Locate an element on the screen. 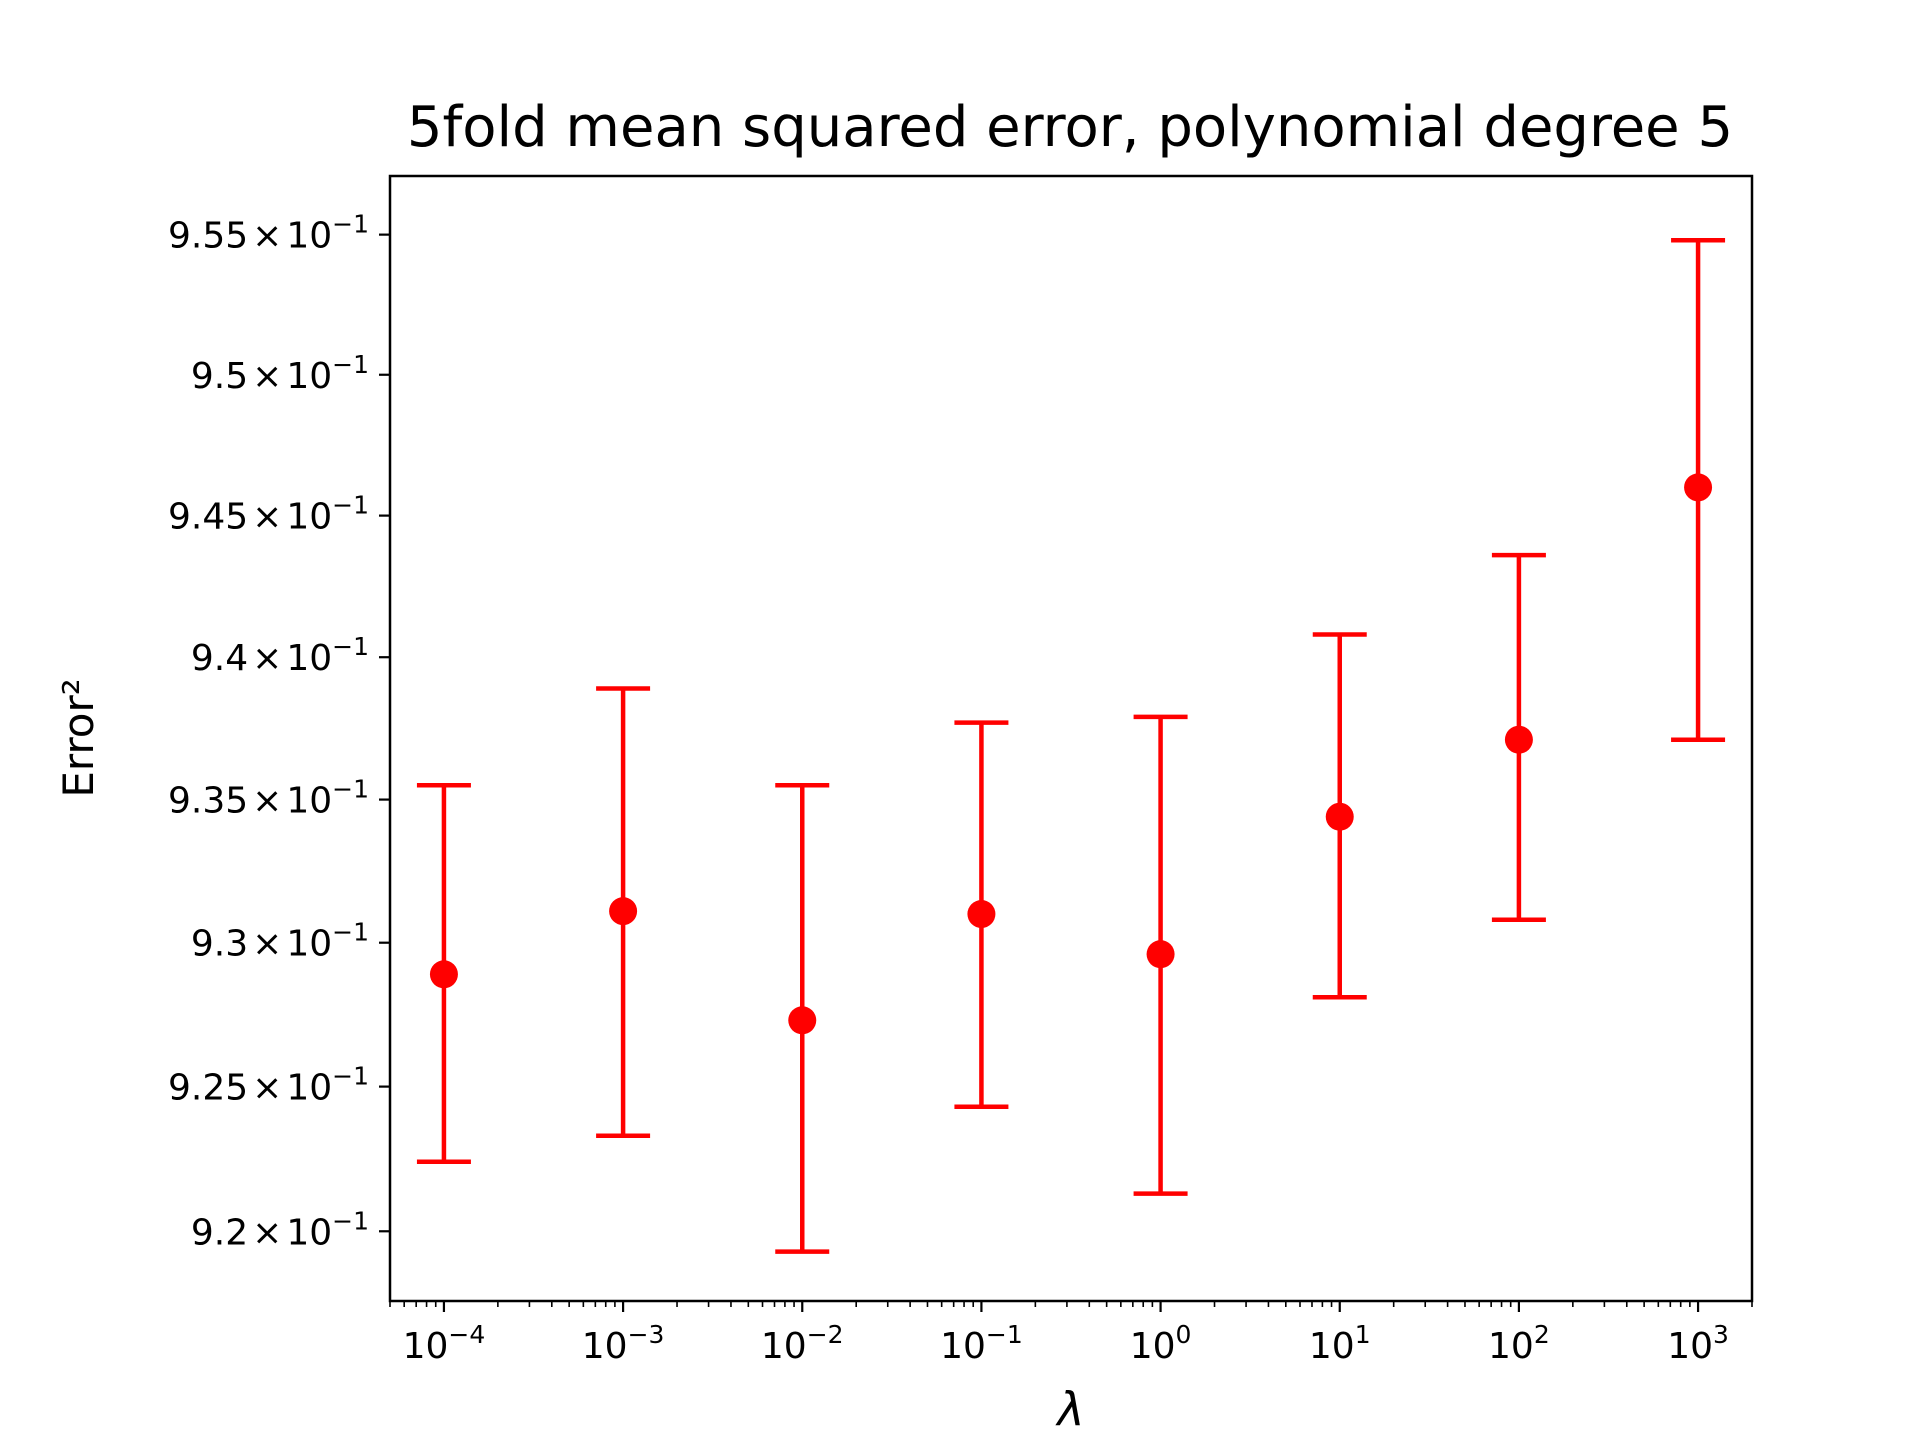  x-tick-label: 10¹ is located at coordinates (1340, 1343).